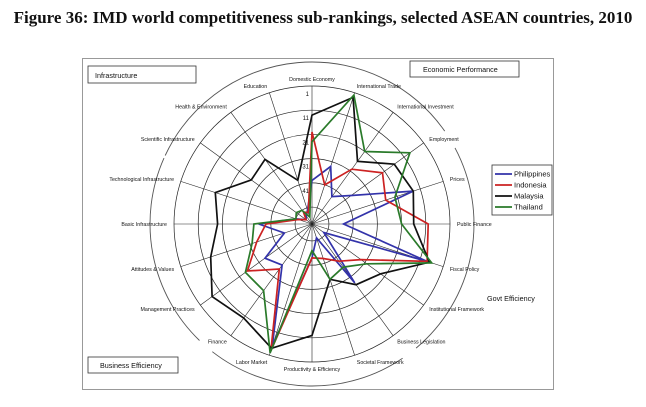  What do you see at coordinates (168, 140) in the screenshot?
I see `spoke-label: Scientific Infrastructure` at bounding box center [168, 140].